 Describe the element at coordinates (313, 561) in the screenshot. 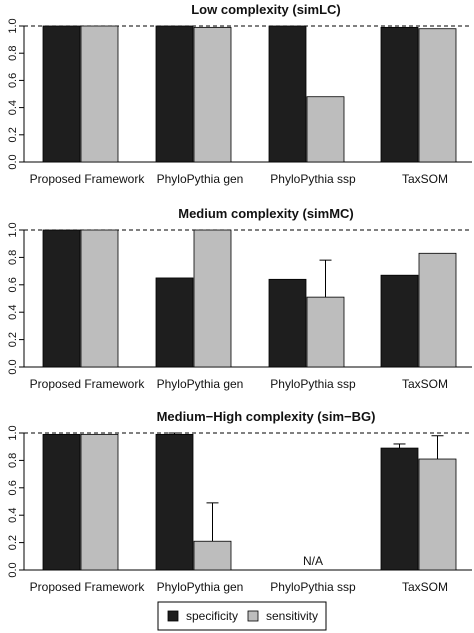

I see `na-annotation: N/A` at that location.